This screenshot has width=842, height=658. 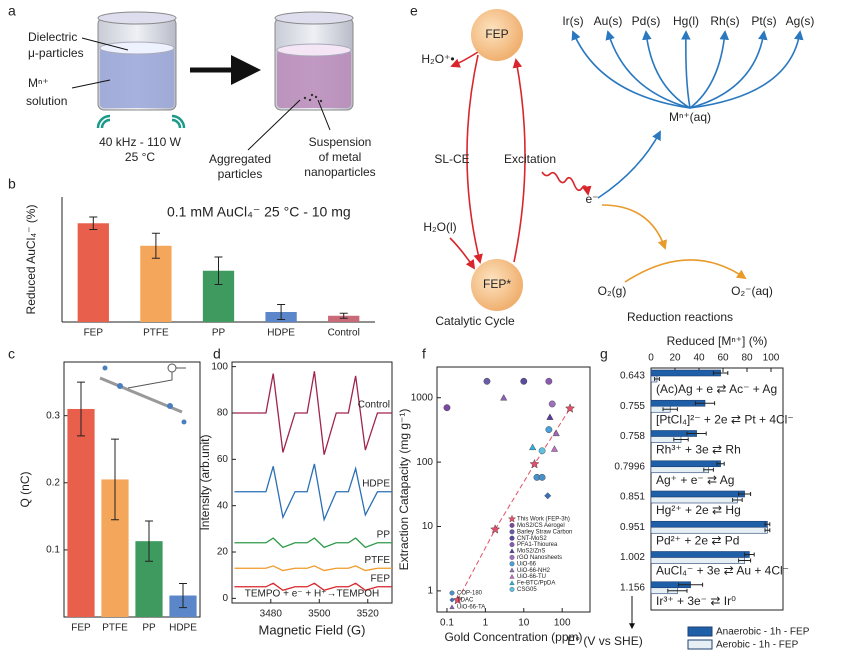 What do you see at coordinates (223, 413) in the screenshot?
I see `y-tick-label: 80` at bounding box center [223, 413].